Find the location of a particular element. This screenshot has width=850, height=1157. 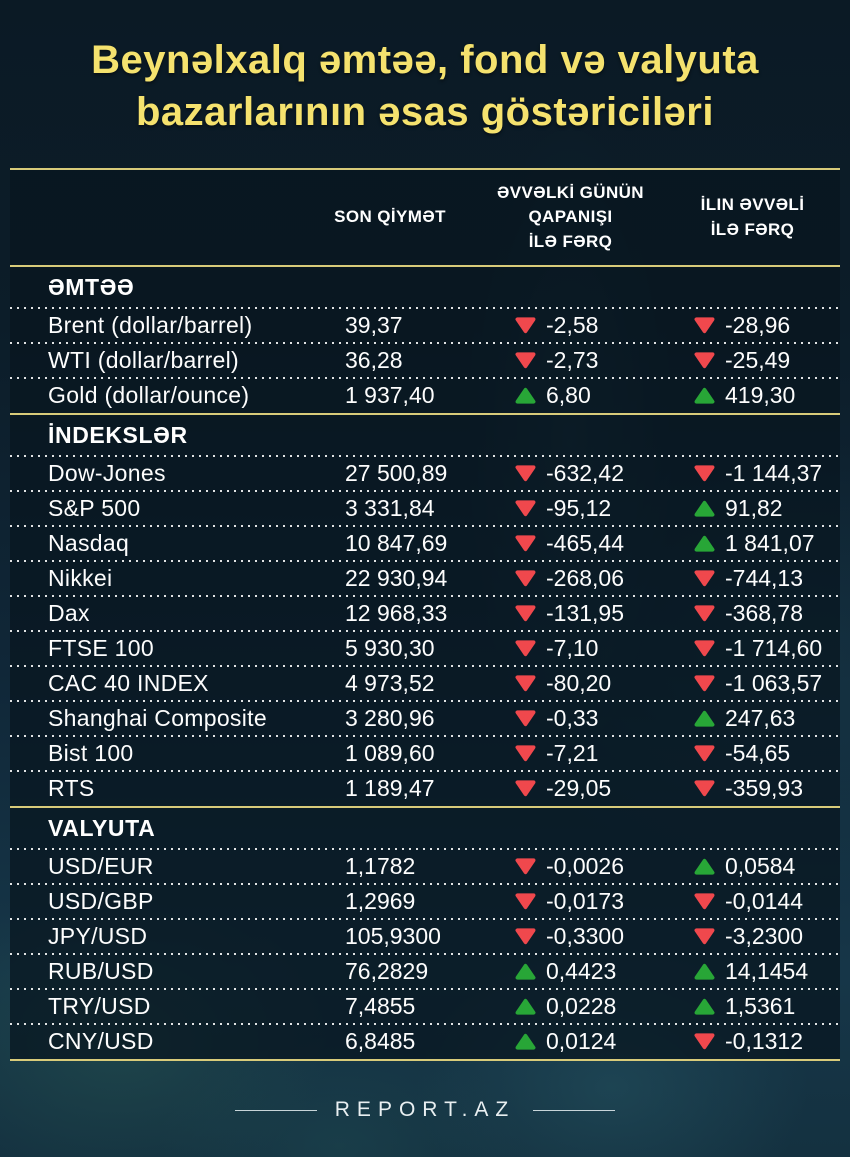

row-prev-close-diff: -131,95 is located at coordinates (569, 613).